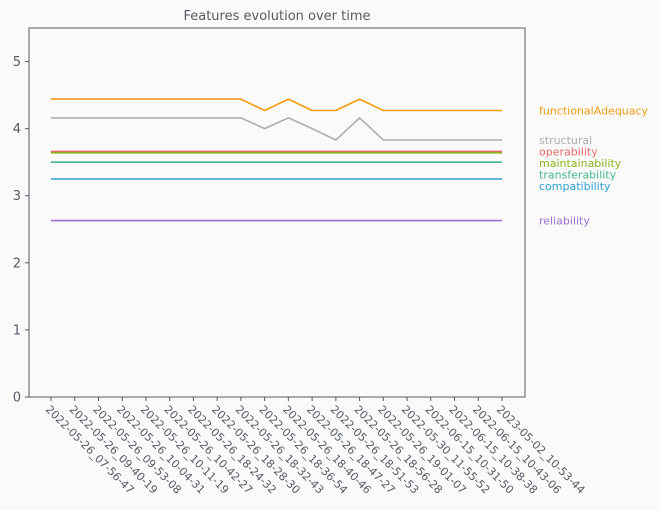  Describe the element at coordinates (17, 398) in the screenshot. I see `y-tick-label: 0` at that location.